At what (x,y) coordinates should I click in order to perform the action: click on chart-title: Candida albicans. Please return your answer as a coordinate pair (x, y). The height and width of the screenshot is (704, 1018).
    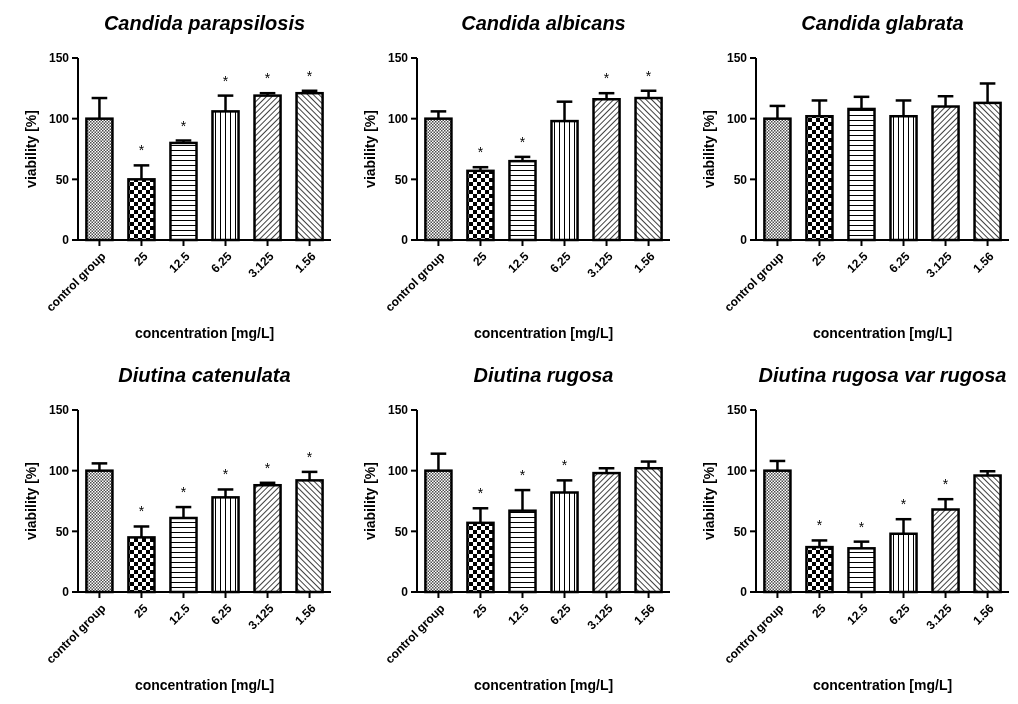
    Looking at the image, I should click on (543, 23).